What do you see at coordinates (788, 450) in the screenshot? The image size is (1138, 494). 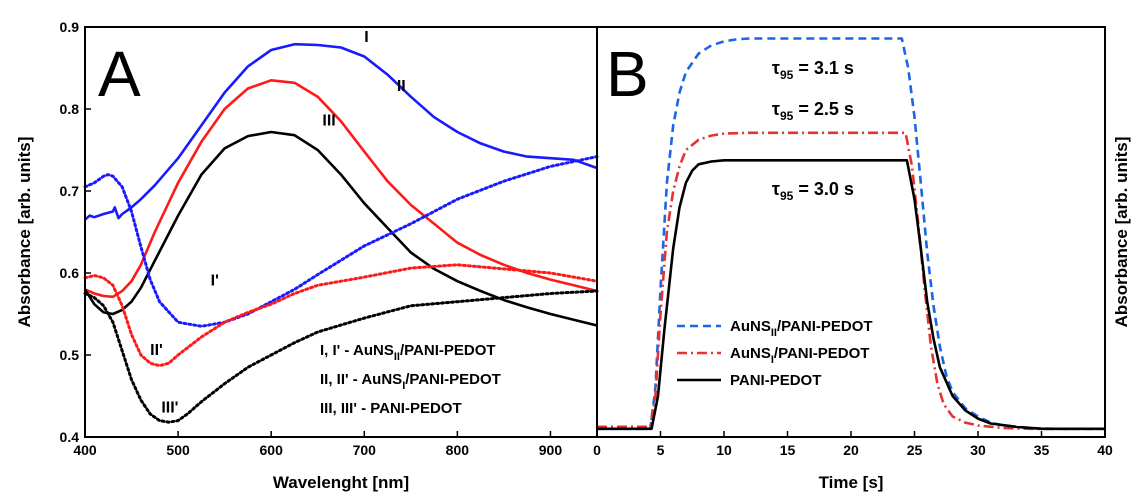 I see `b-x-tick-label-3: 15` at bounding box center [788, 450].